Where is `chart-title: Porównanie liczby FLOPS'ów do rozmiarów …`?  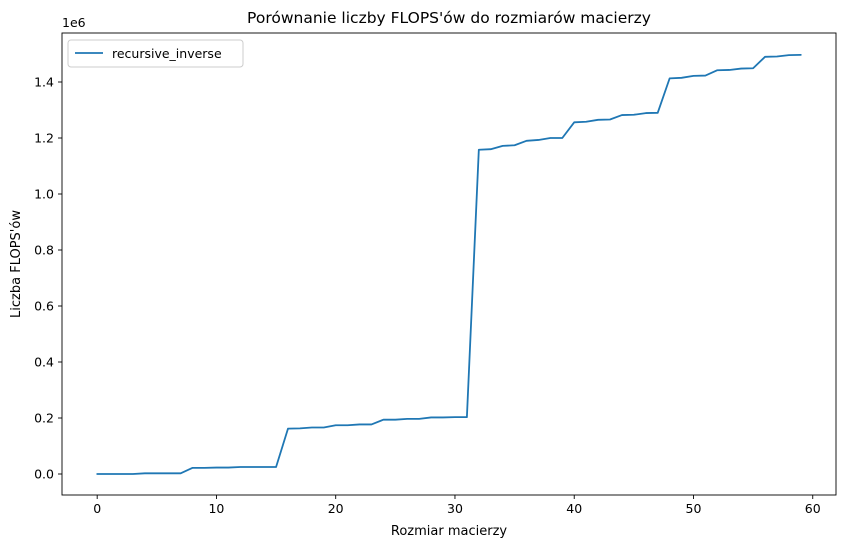 chart-title: Porównanie liczby FLOPS'ów do rozmiarów … is located at coordinates (449, 18).